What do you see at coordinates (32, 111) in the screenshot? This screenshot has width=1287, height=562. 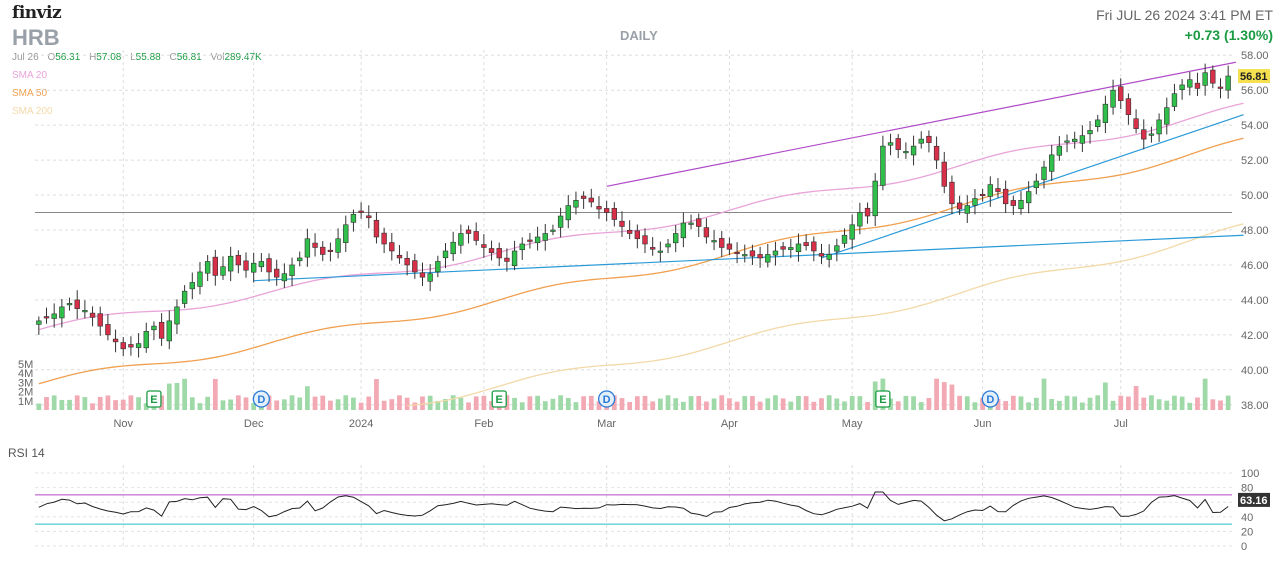 I see `sma200-legend: SMA 200` at bounding box center [32, 111].